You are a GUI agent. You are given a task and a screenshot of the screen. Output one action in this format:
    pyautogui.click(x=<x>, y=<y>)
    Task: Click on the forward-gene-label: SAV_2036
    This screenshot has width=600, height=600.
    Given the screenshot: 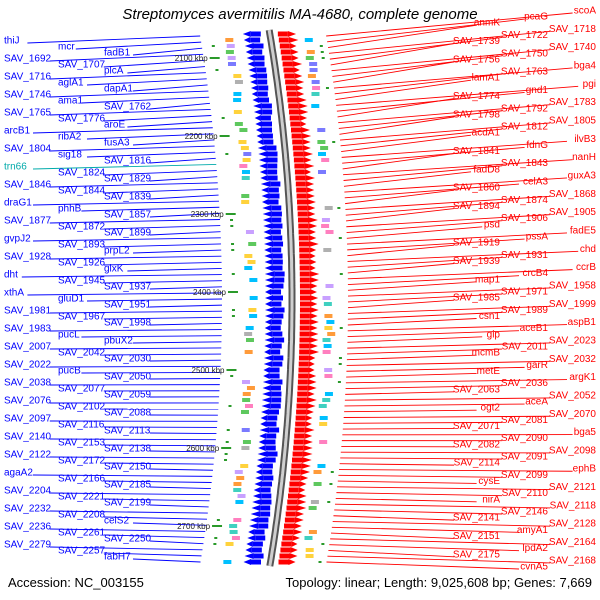 What is the action you would take?
    pyautogui.click(x=525, y=383)
    